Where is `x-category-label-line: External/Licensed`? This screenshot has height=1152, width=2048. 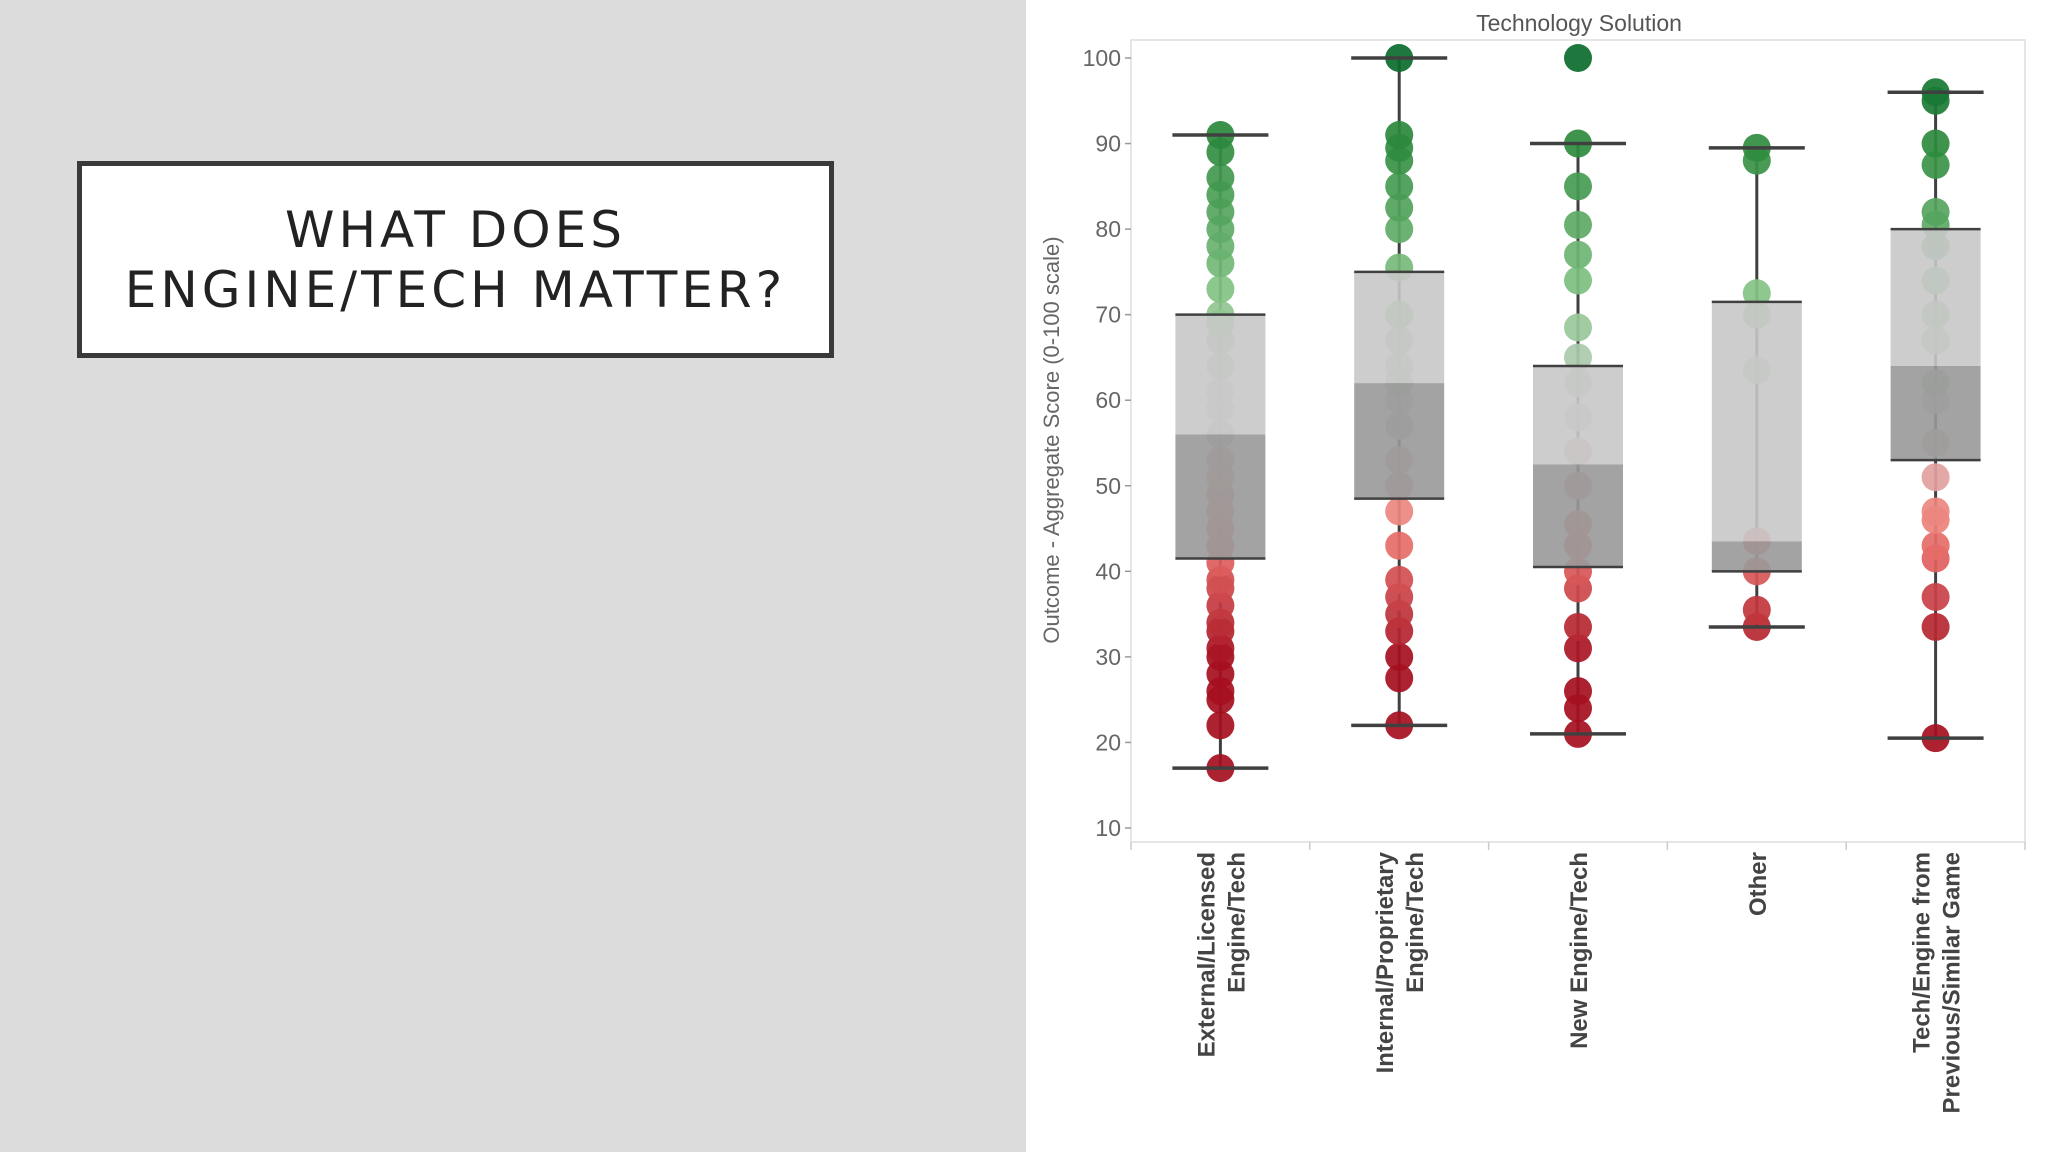 x-category-label-line: External/Licensed is located at coordinates (1206, 954).